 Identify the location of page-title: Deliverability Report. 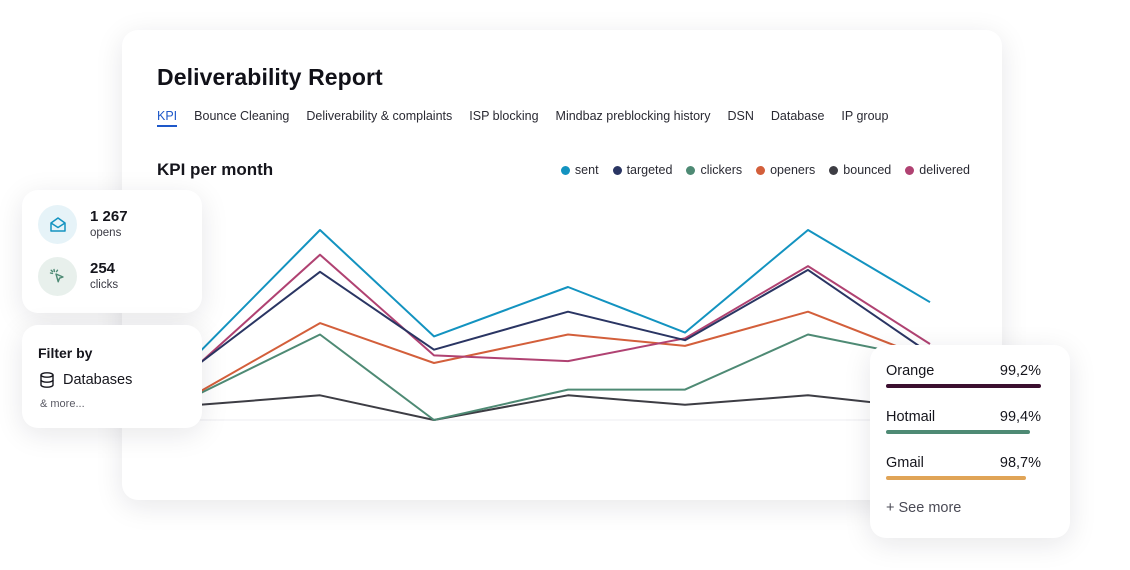
(270, 77).